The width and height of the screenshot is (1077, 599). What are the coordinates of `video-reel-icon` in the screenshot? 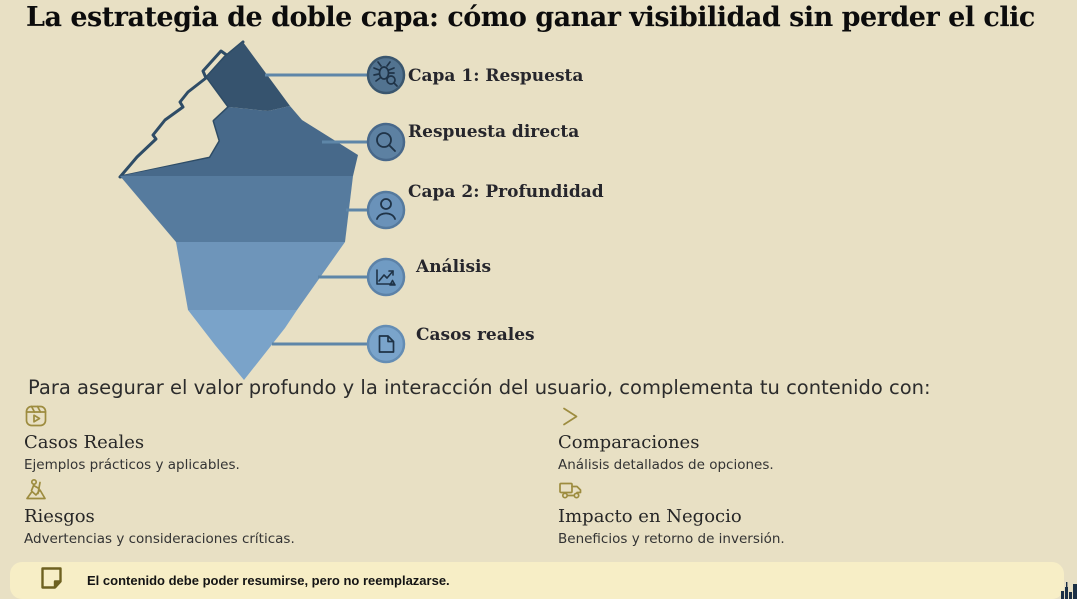 It's located at (274, 418).